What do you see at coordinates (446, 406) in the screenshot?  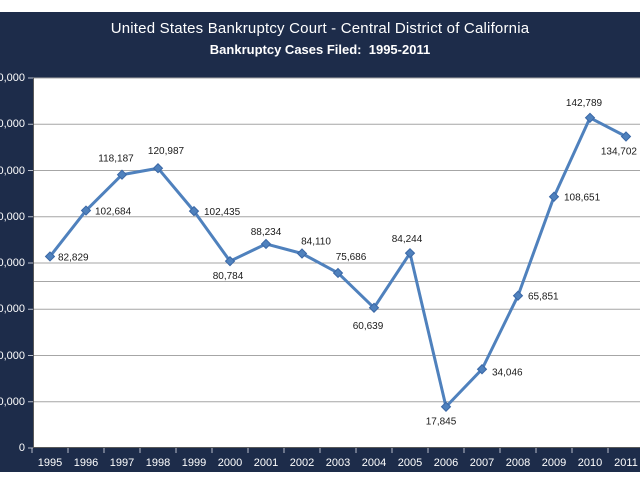 I see `data-point-2006` at bounding box center [446, 406].